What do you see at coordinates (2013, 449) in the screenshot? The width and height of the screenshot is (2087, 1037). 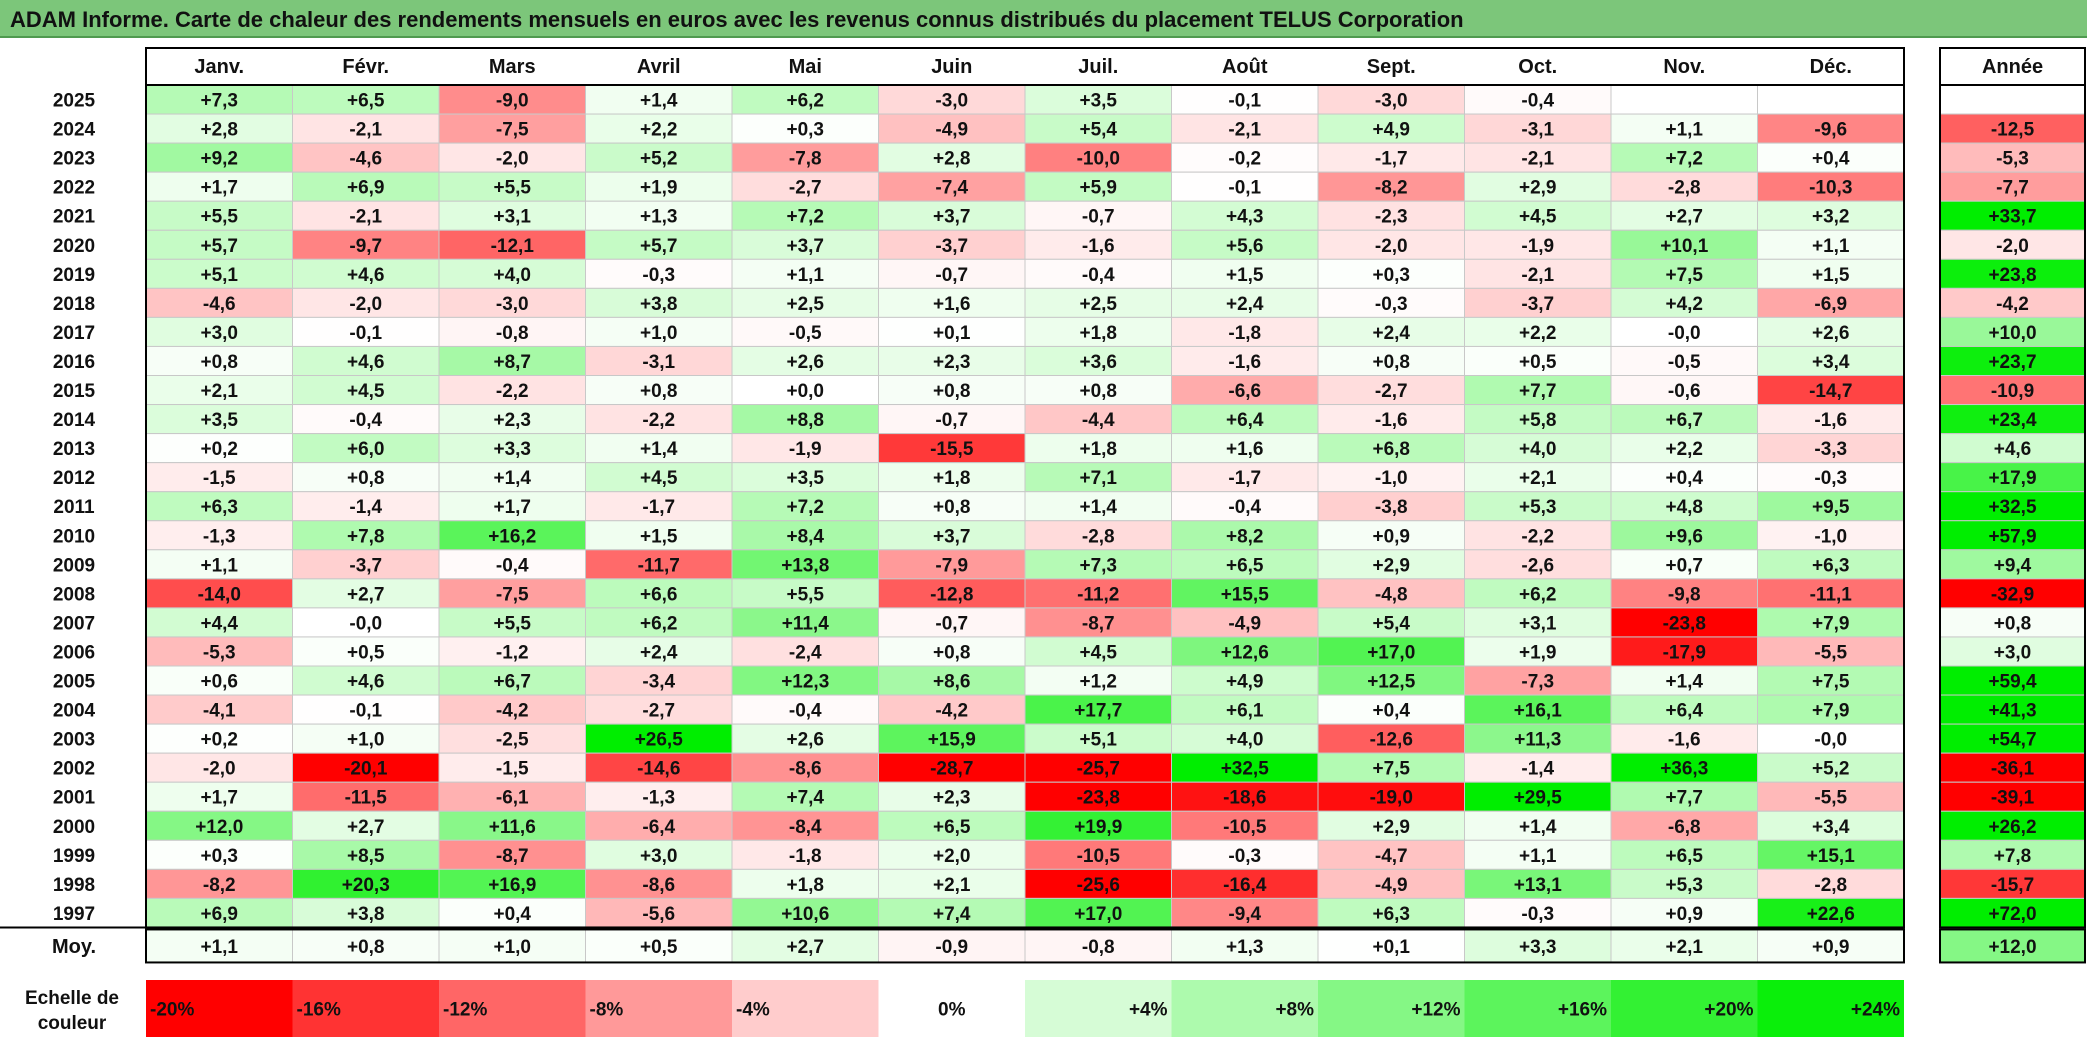 I see `annual-value: +4,6` at bounding box center [2013, 449].